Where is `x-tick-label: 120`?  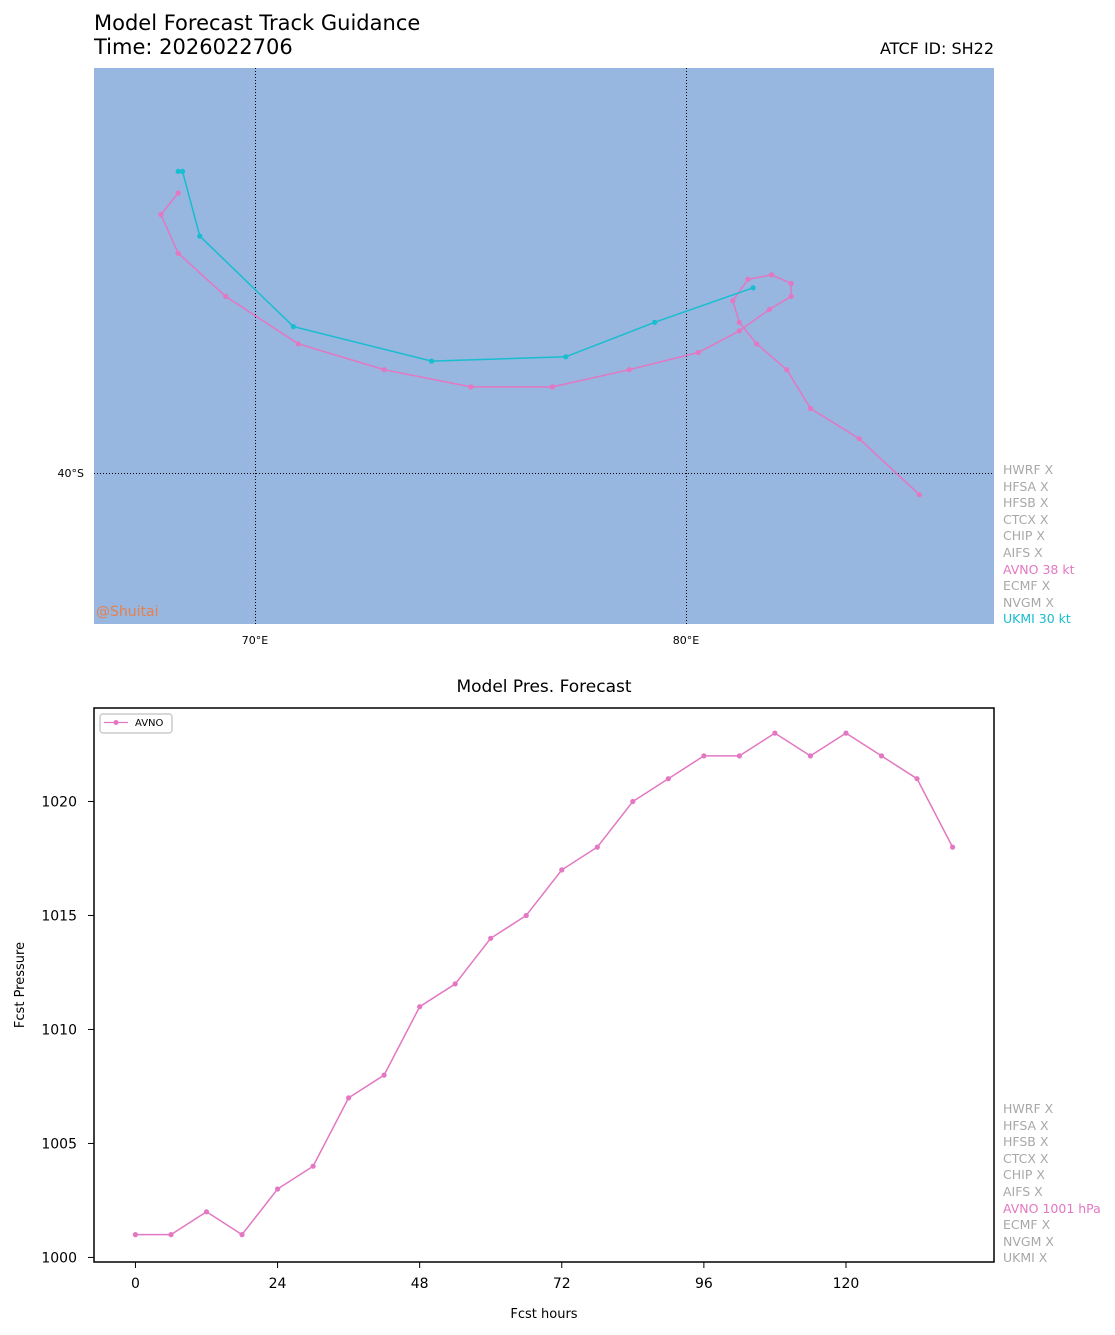
x-tick-label: 120 is located at coordinates (846, 1284).